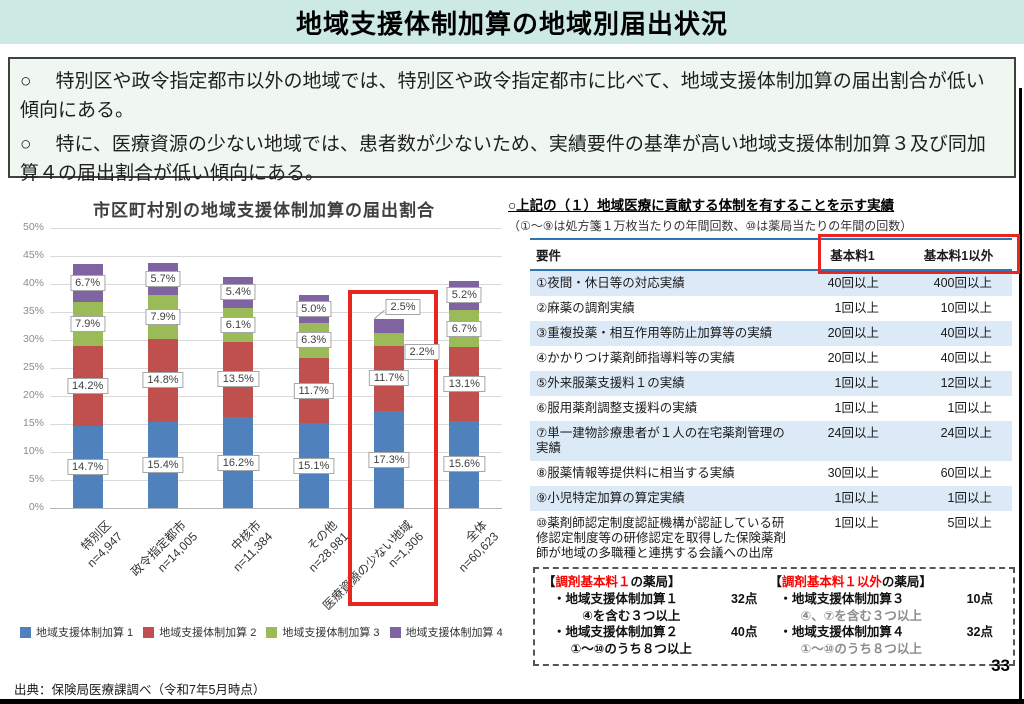 The height and width of the screenshot is (704, 1024). Describe the element at coordinates (887, 599) in the screenshot. I see `points-item: ・地域支援体制加算３ 10点` at that location.